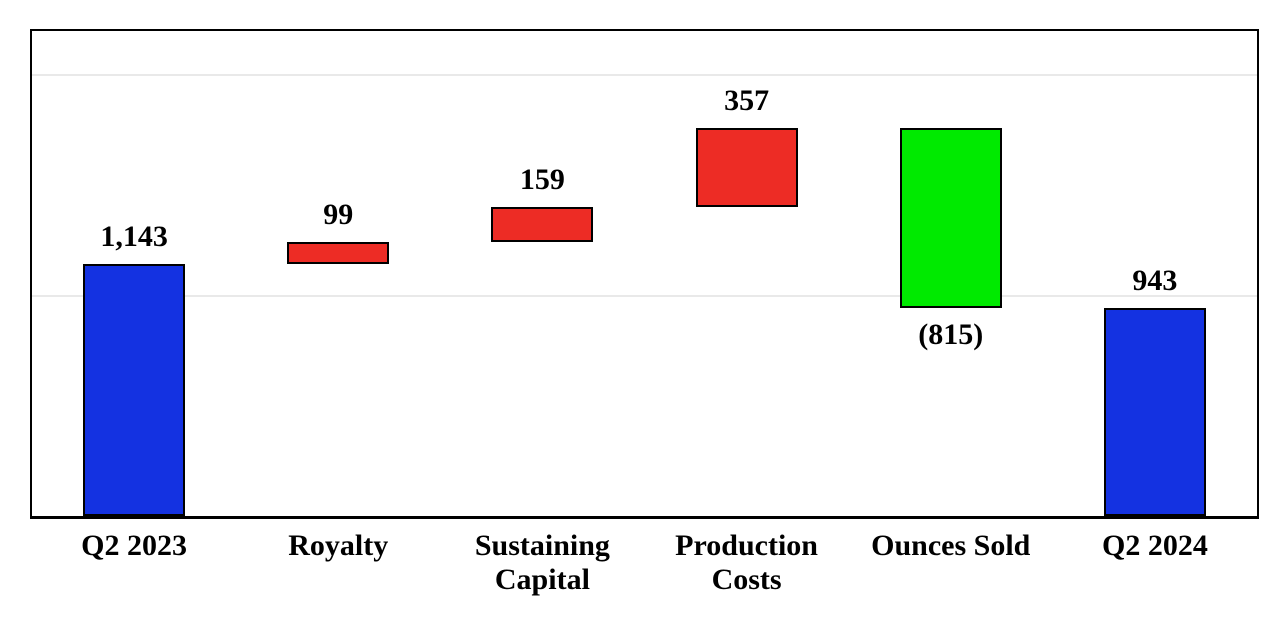 The width and height of the screenshot is (1288, 628). I want to click on x-axis-label-text: Ounces Sold, so click(951, 545).